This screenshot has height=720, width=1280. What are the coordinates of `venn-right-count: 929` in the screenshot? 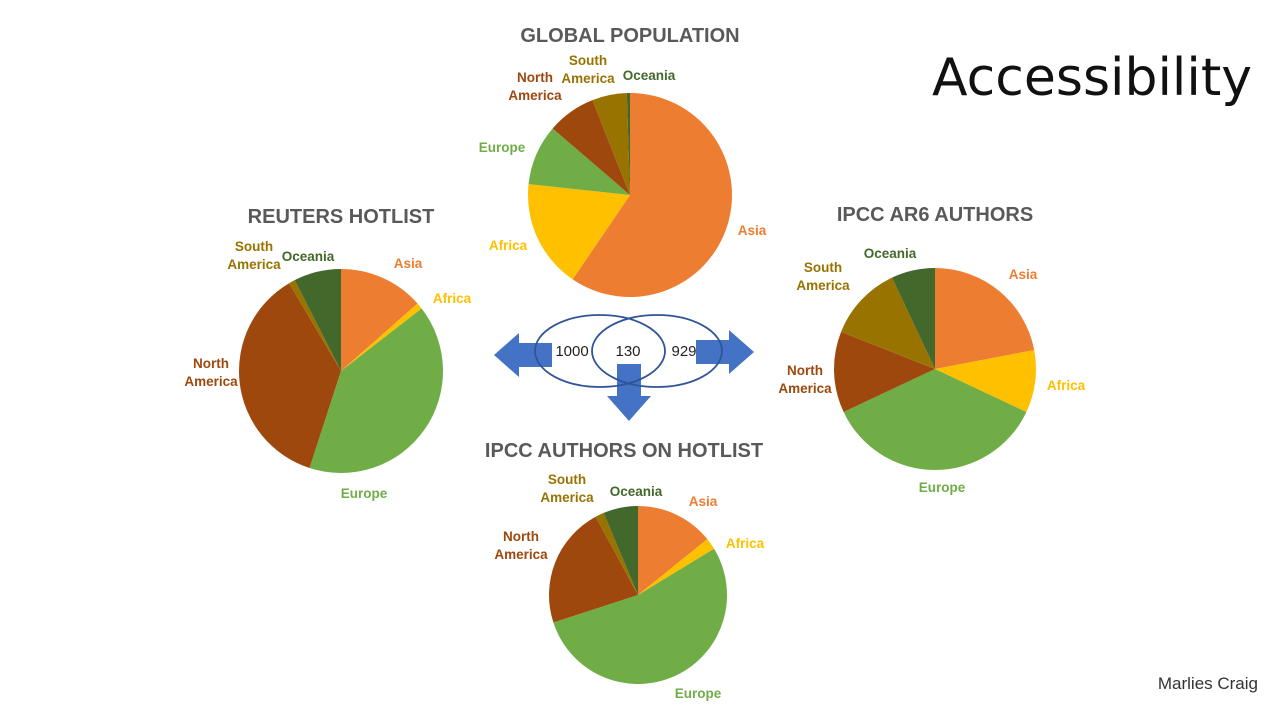 It's located at (683, 351).